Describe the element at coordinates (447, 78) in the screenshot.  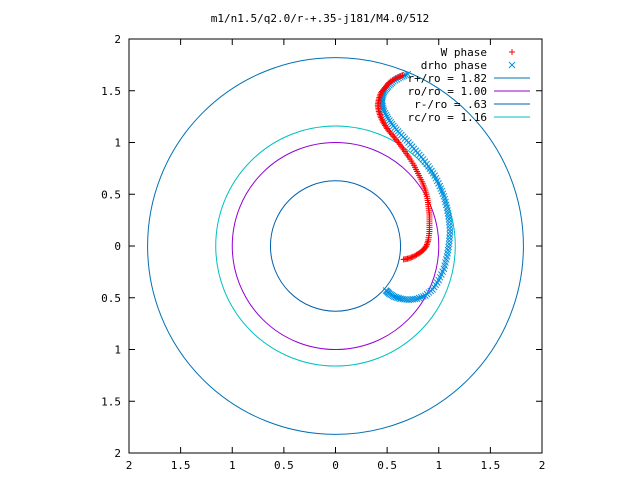
I see `legend-label: r+/ro = 1.82` at that location.